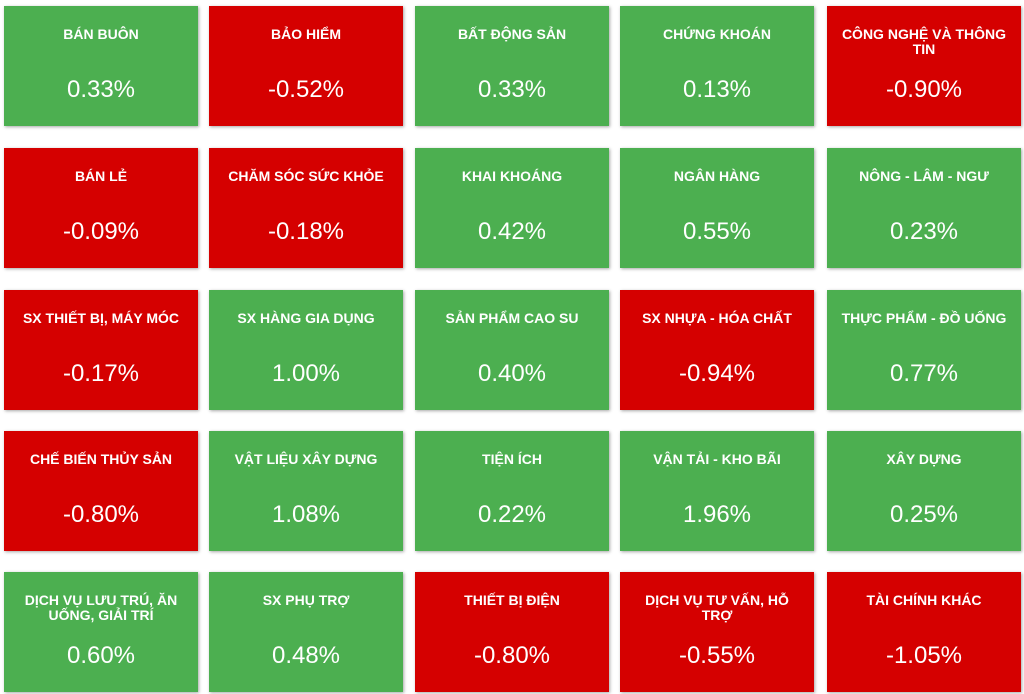  I want to click on sector-tile: THIẾT BỊ ĐIỆN -0.80%, so click(512, 632).